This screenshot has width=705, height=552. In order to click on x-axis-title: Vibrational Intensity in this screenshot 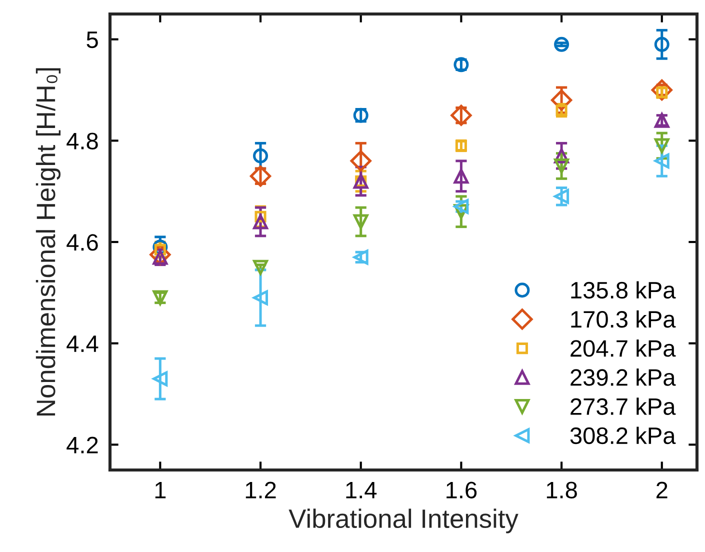, I will do `click(403, 521)`.